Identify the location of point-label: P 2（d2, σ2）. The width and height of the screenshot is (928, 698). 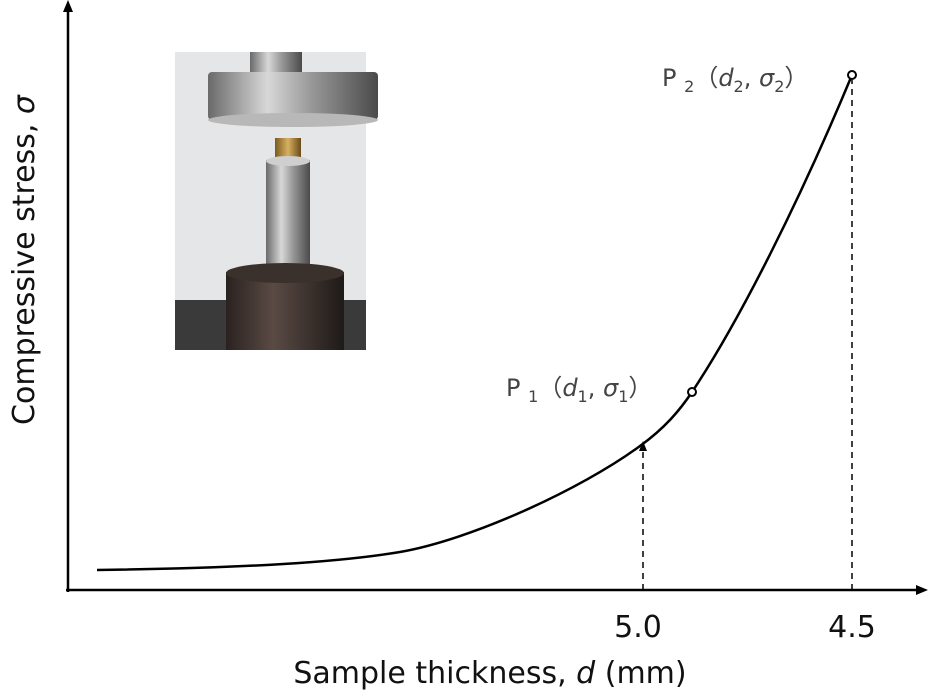
(735, 80).